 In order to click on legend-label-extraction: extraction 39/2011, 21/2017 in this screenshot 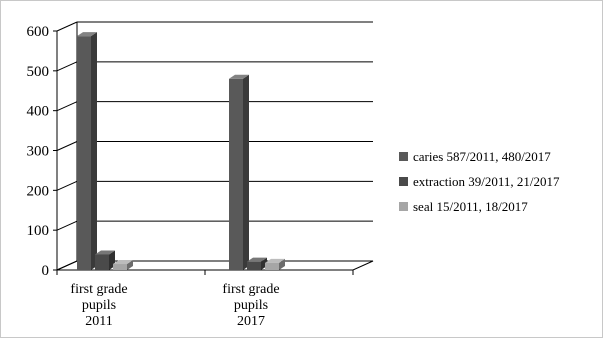, I will do `click(486, 181)`.